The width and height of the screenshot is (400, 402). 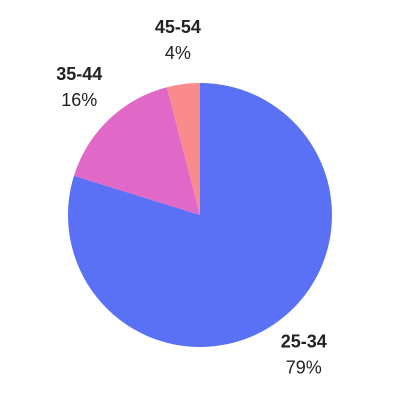 I want to click on slice-label: 35-44, so click(x=79, y=74).